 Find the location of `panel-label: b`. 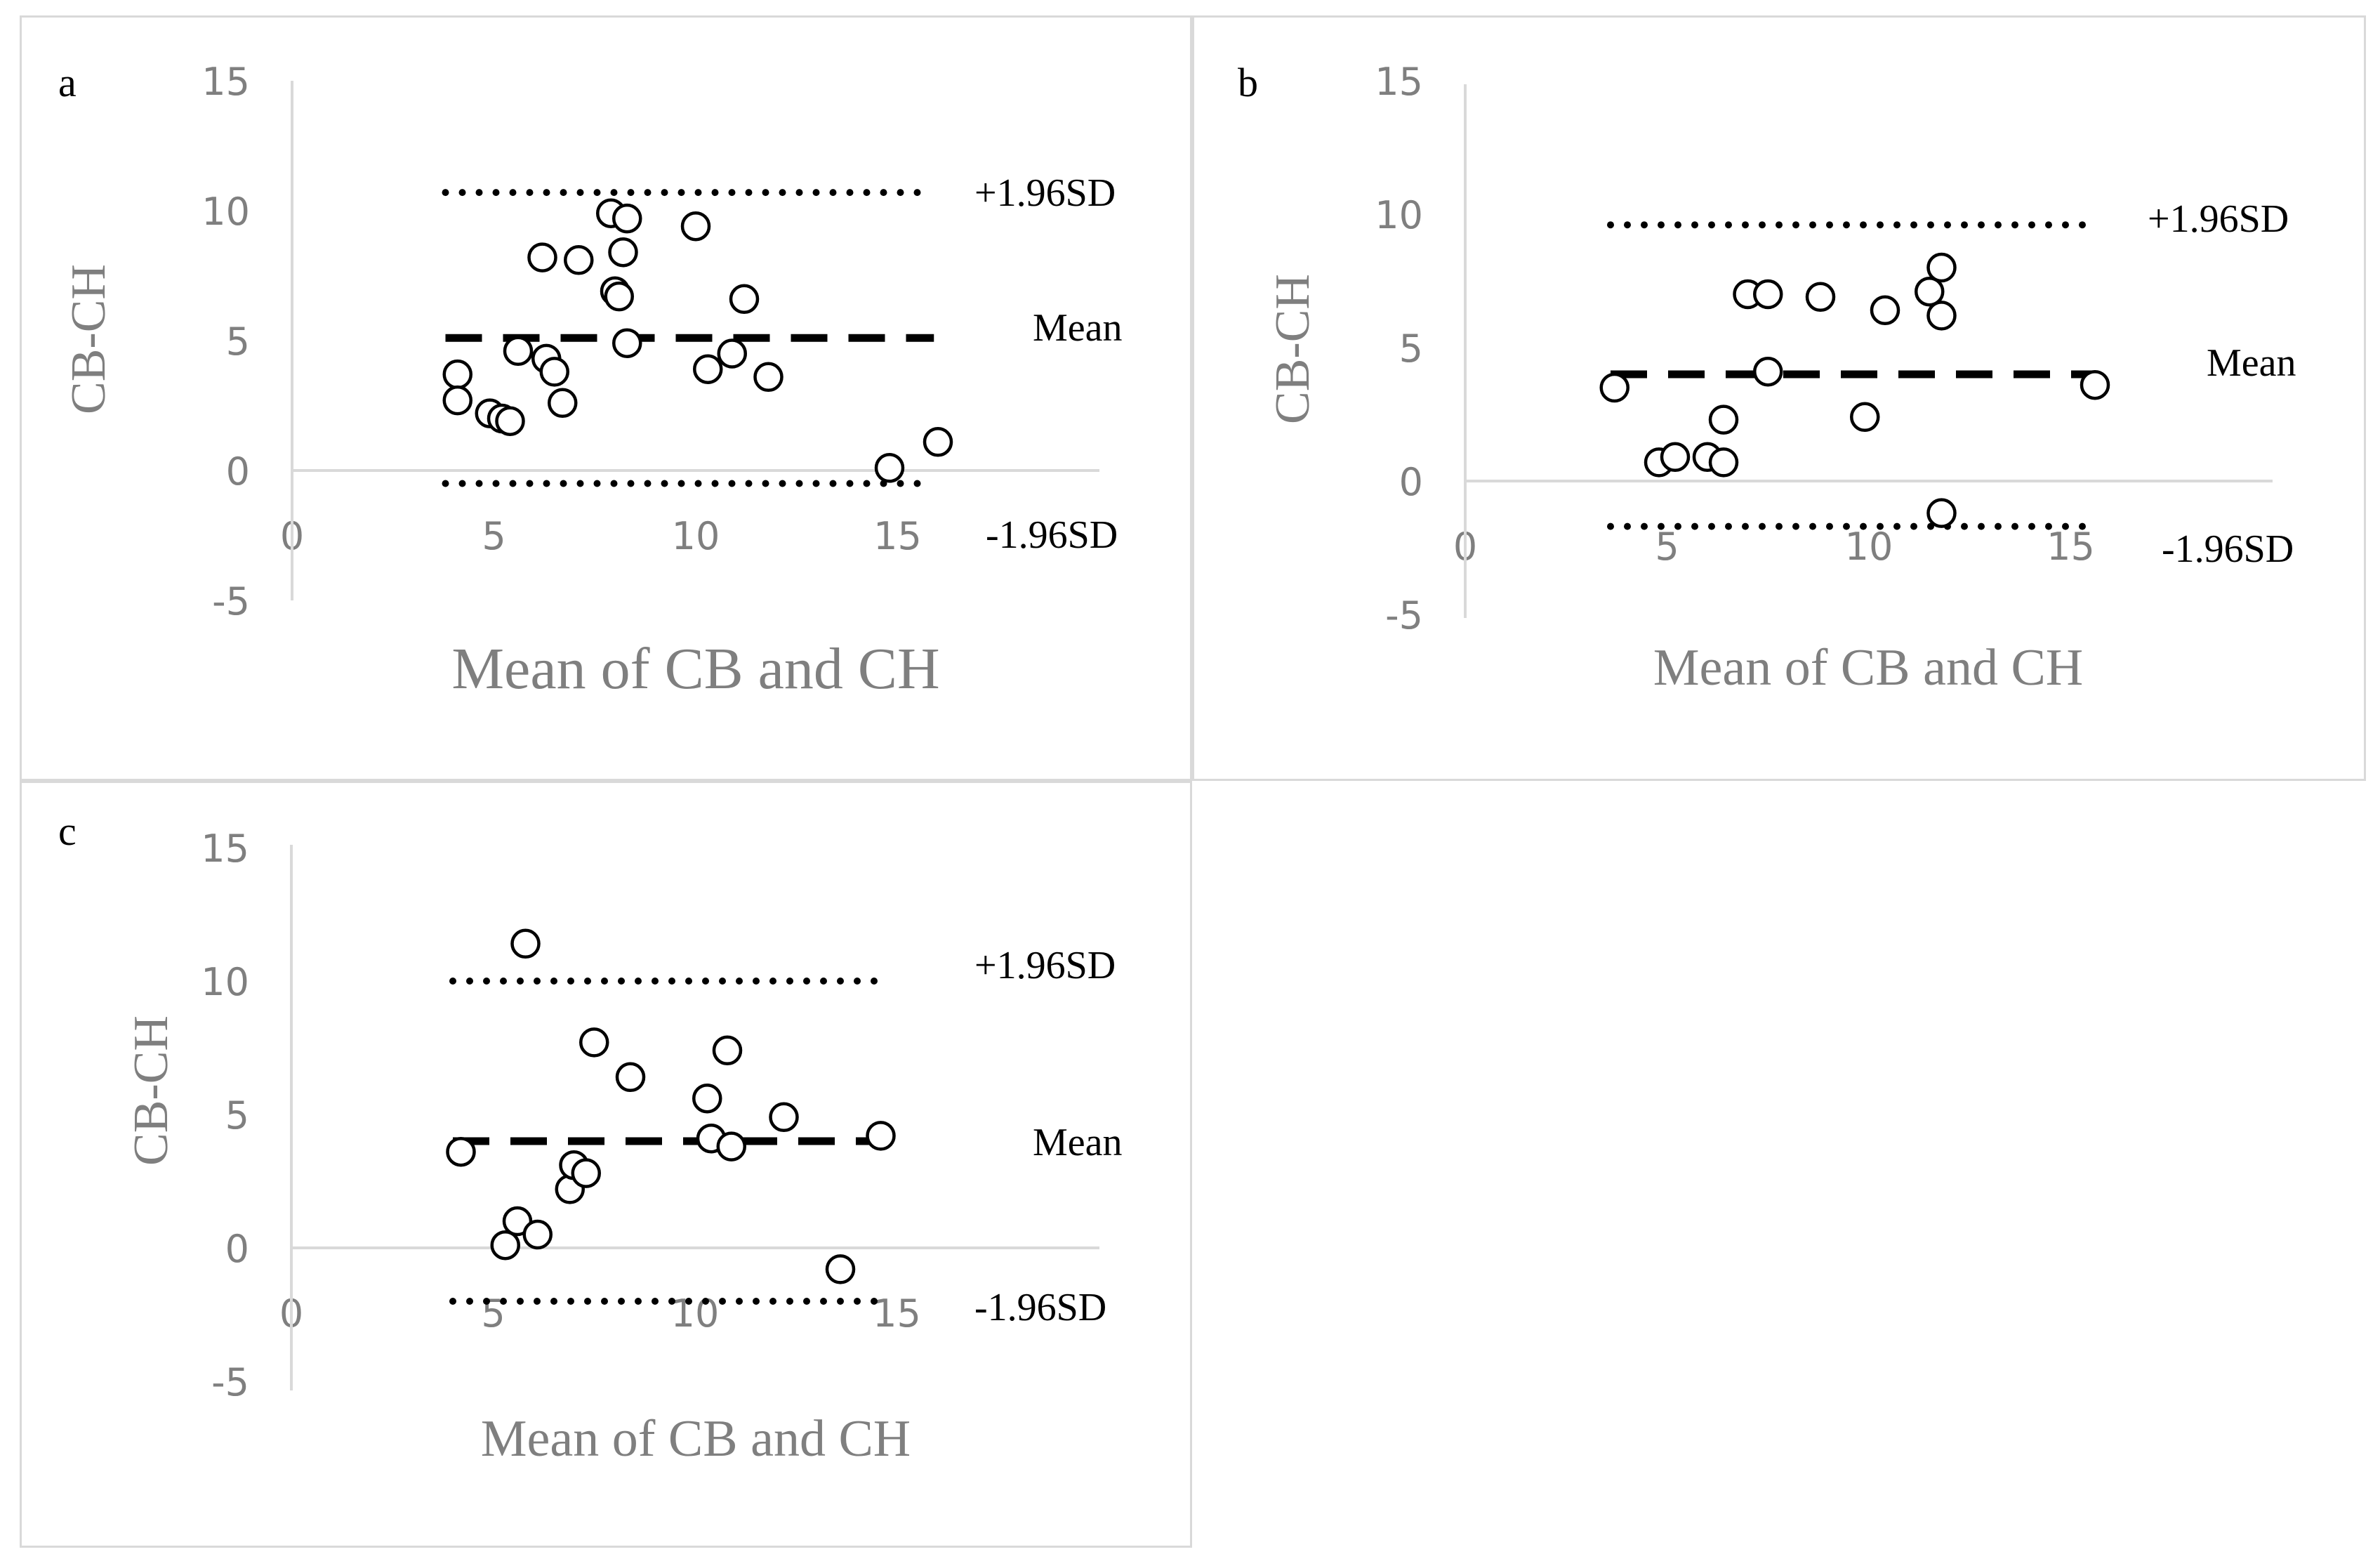

panel-label: b is located at coordinates (1248, 82).